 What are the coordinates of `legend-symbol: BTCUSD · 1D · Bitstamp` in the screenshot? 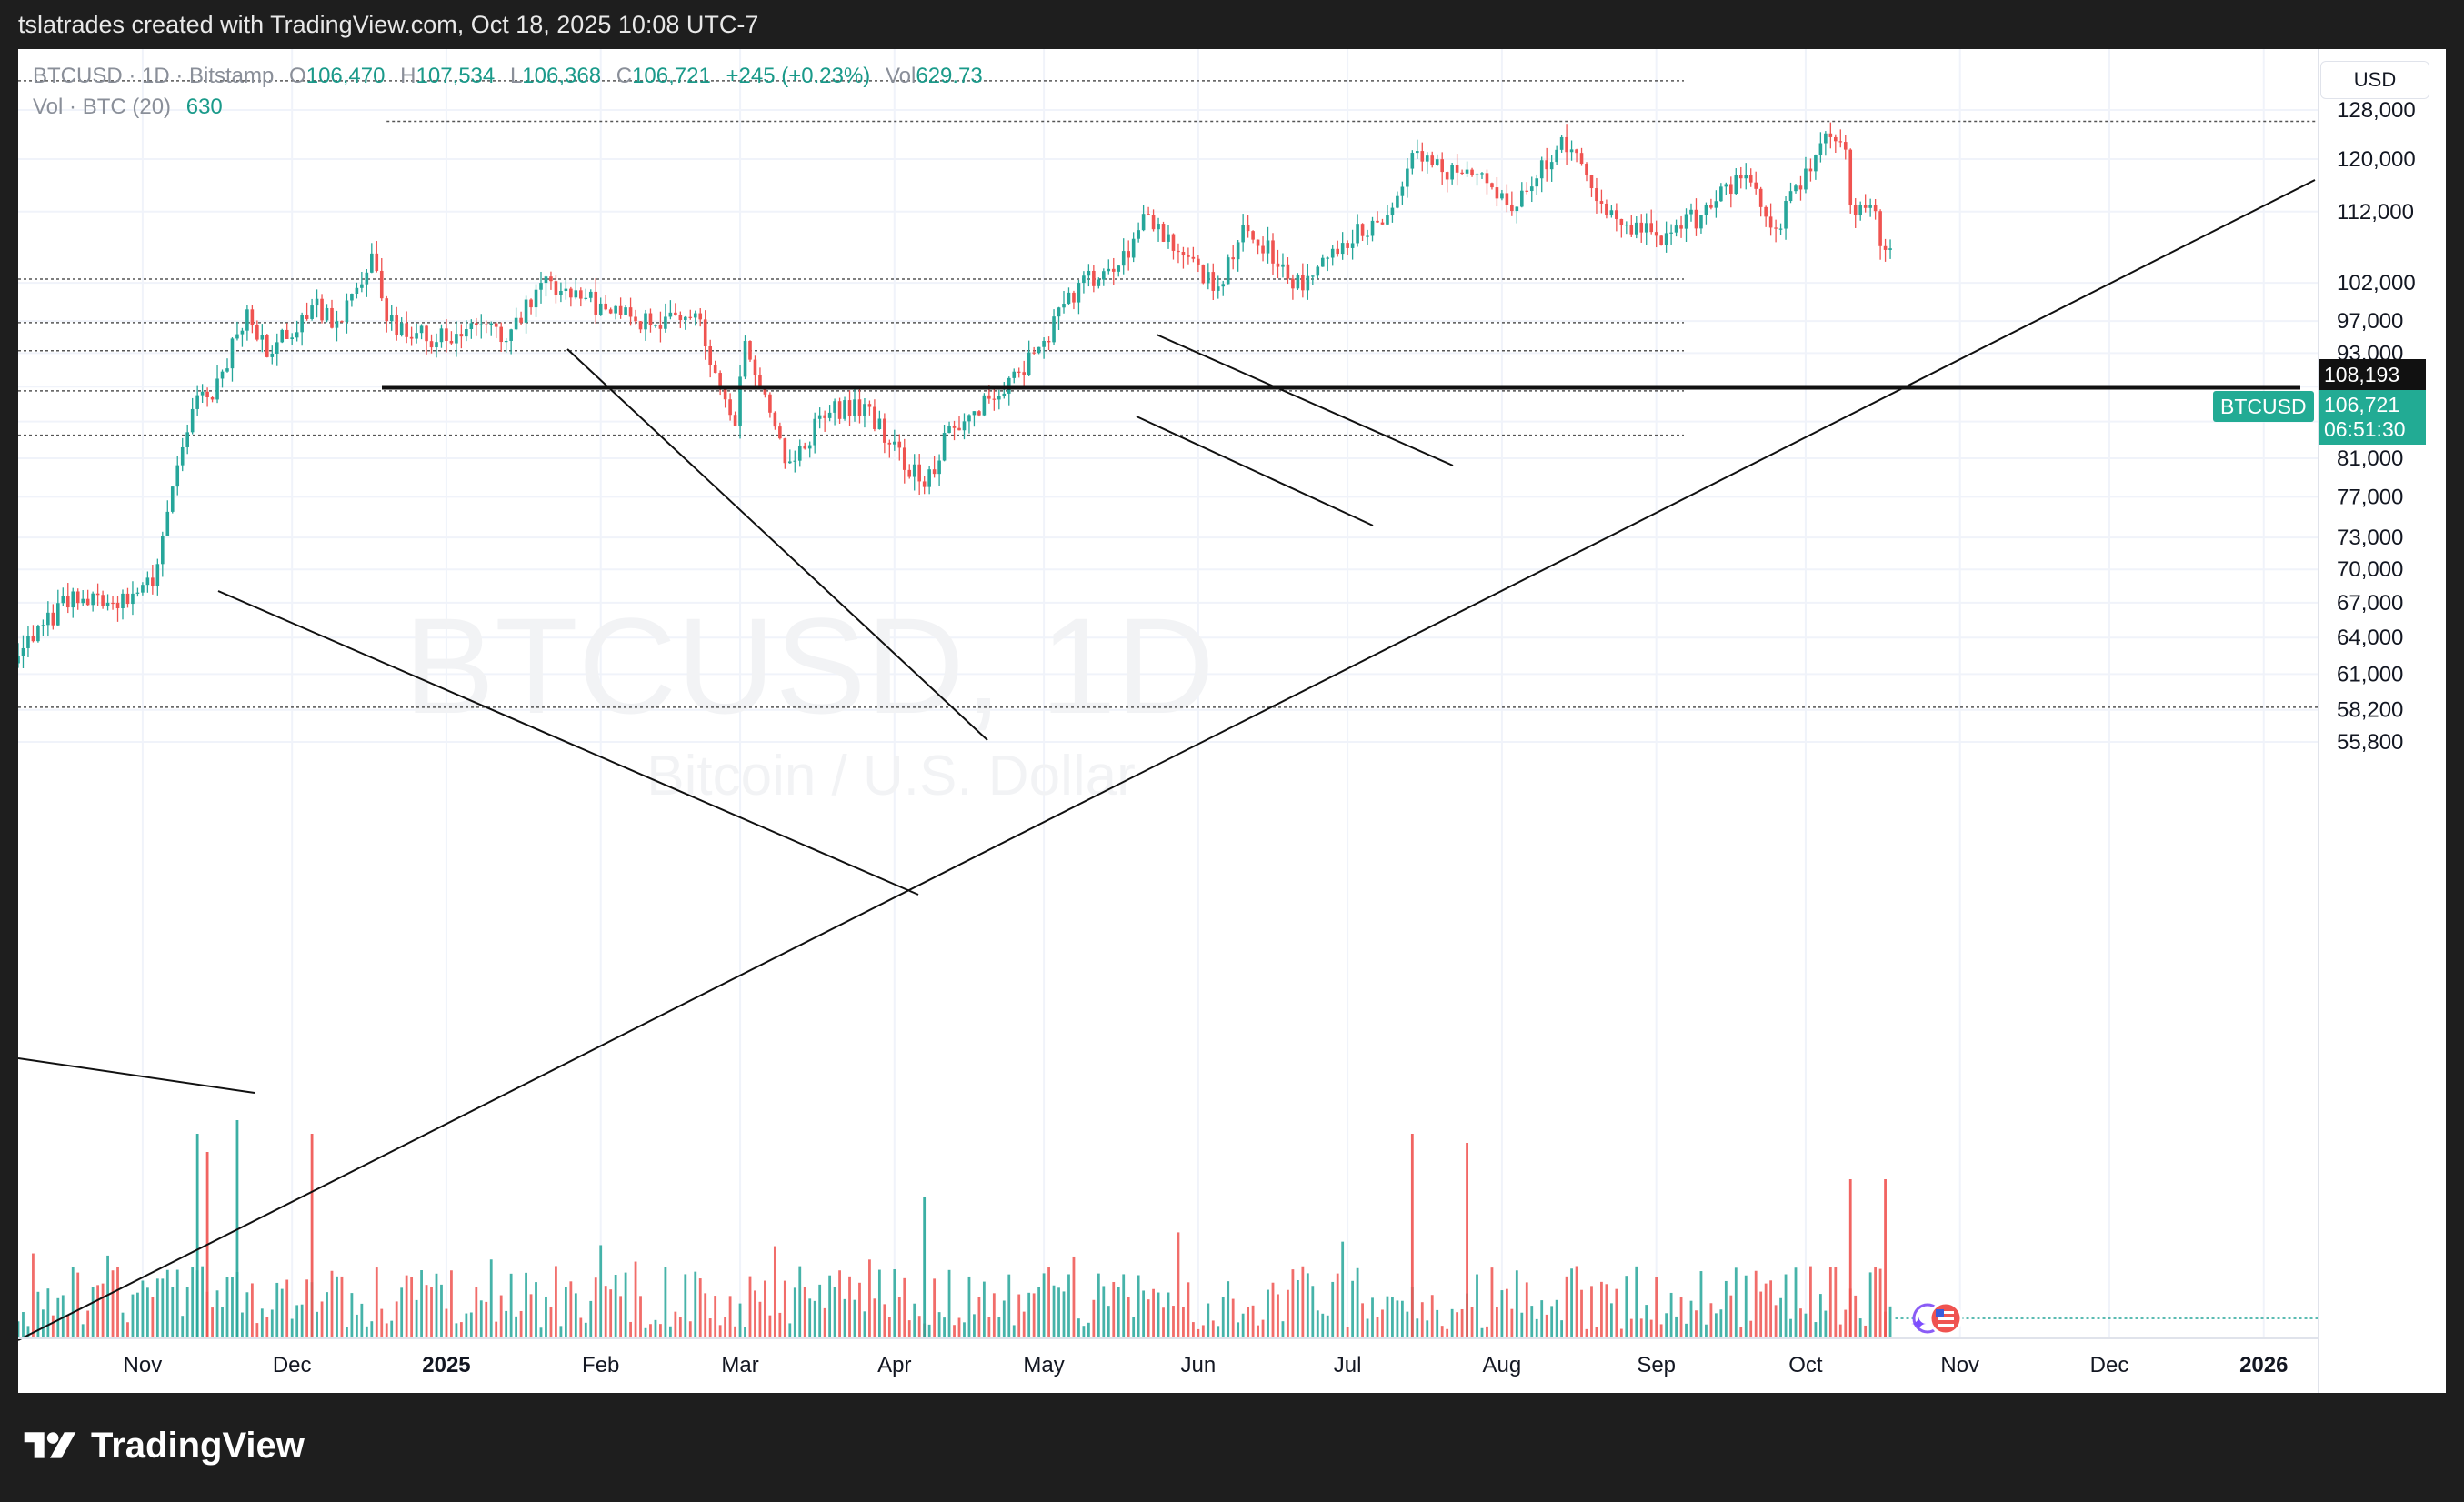 It's located at (154, 76).